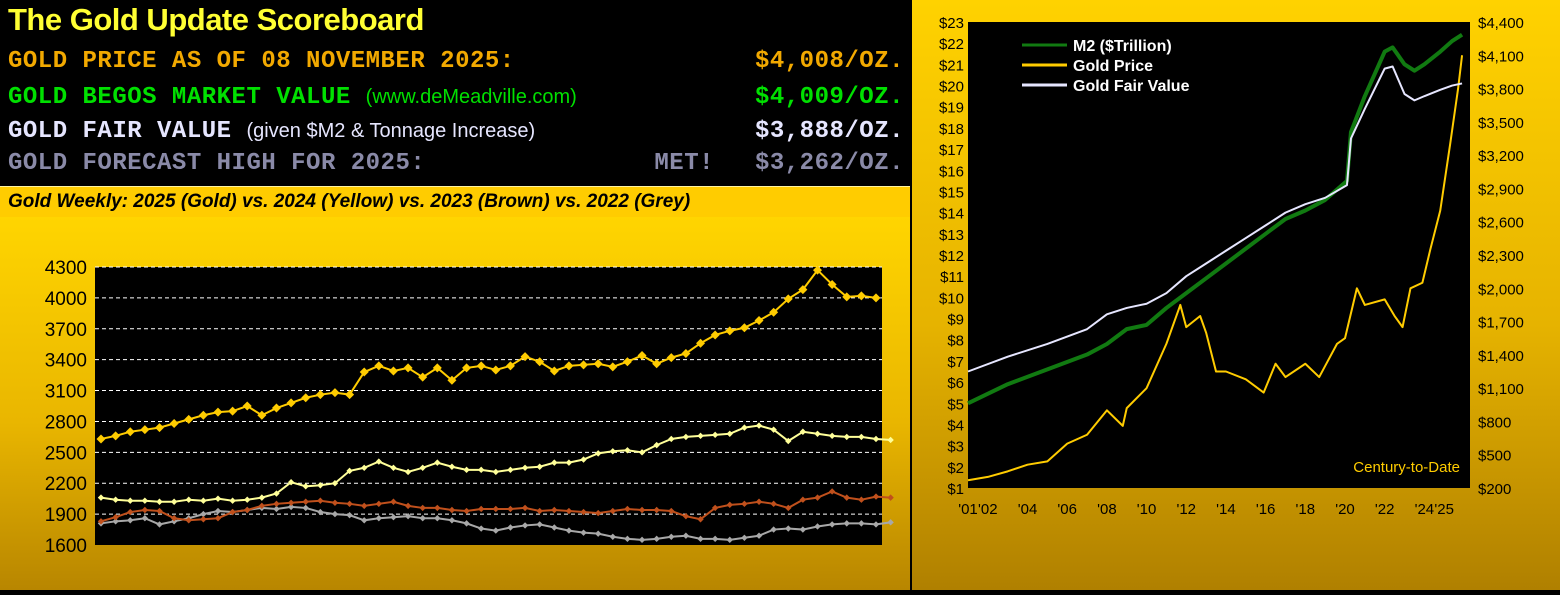 This screenshot has width=1560, height=595. I want to click on gold-price-label: GOLD PRICE AS OF 08 NOVEMBER 2025:, so click(261, 61).